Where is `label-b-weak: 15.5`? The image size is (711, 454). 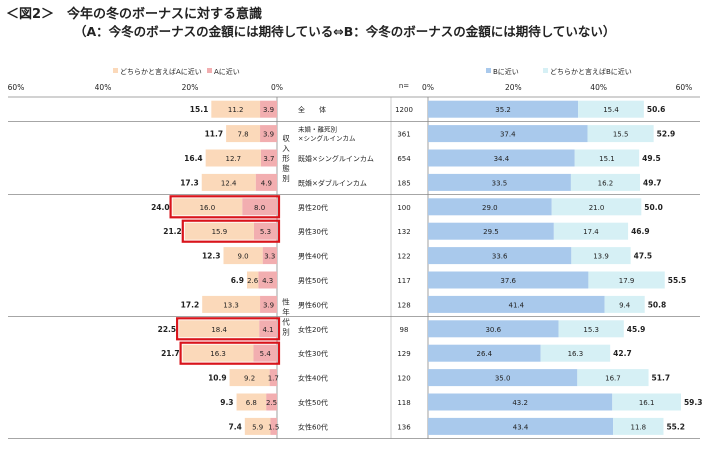
label-b-weak: 15.5 is located at coordinates (621, 135).